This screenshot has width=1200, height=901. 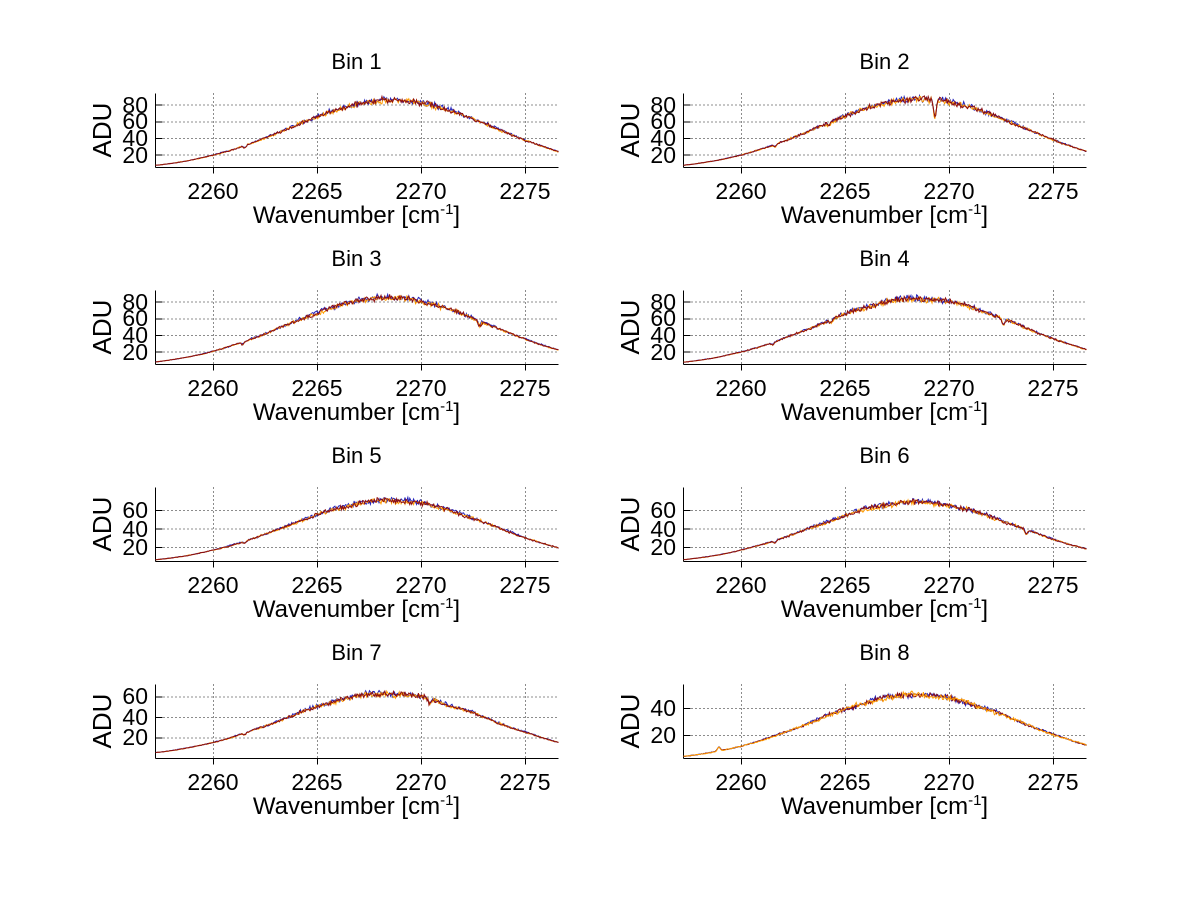 What do you see at coordinates (356, 455) in the screenshot?
I see `plot-title: Bin 5` at bounding box center [356, 455].